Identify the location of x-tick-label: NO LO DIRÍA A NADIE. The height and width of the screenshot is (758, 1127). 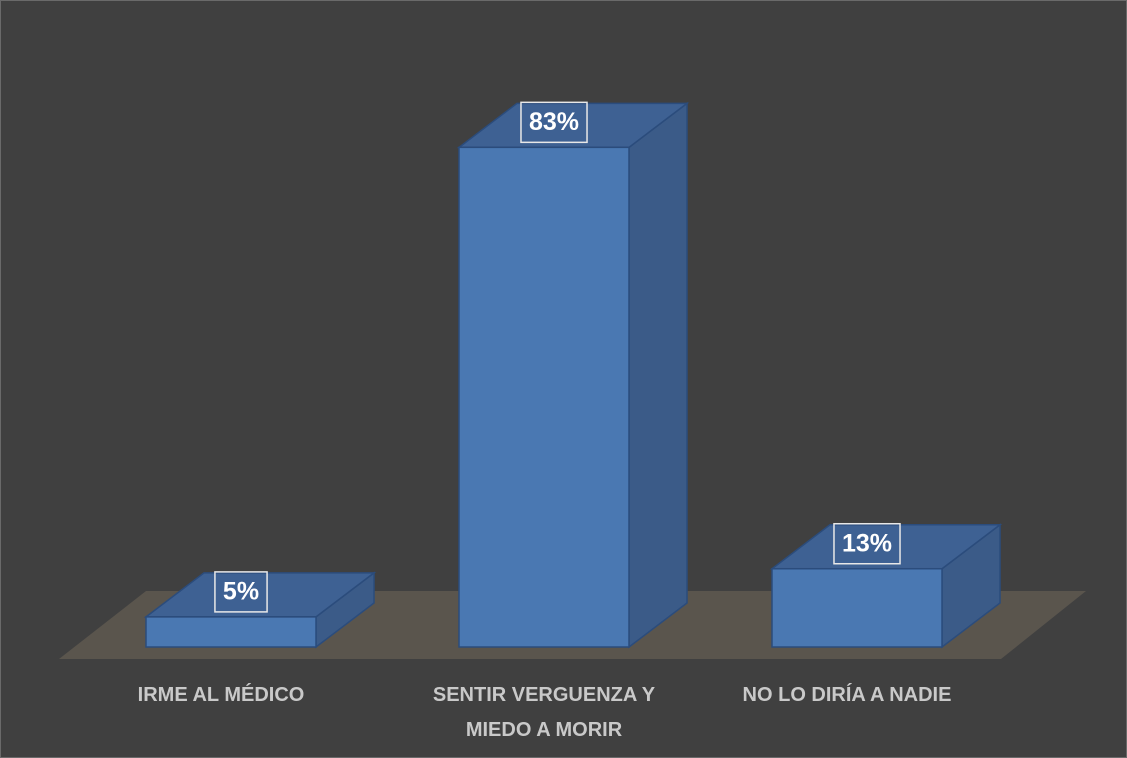
(847, 695).